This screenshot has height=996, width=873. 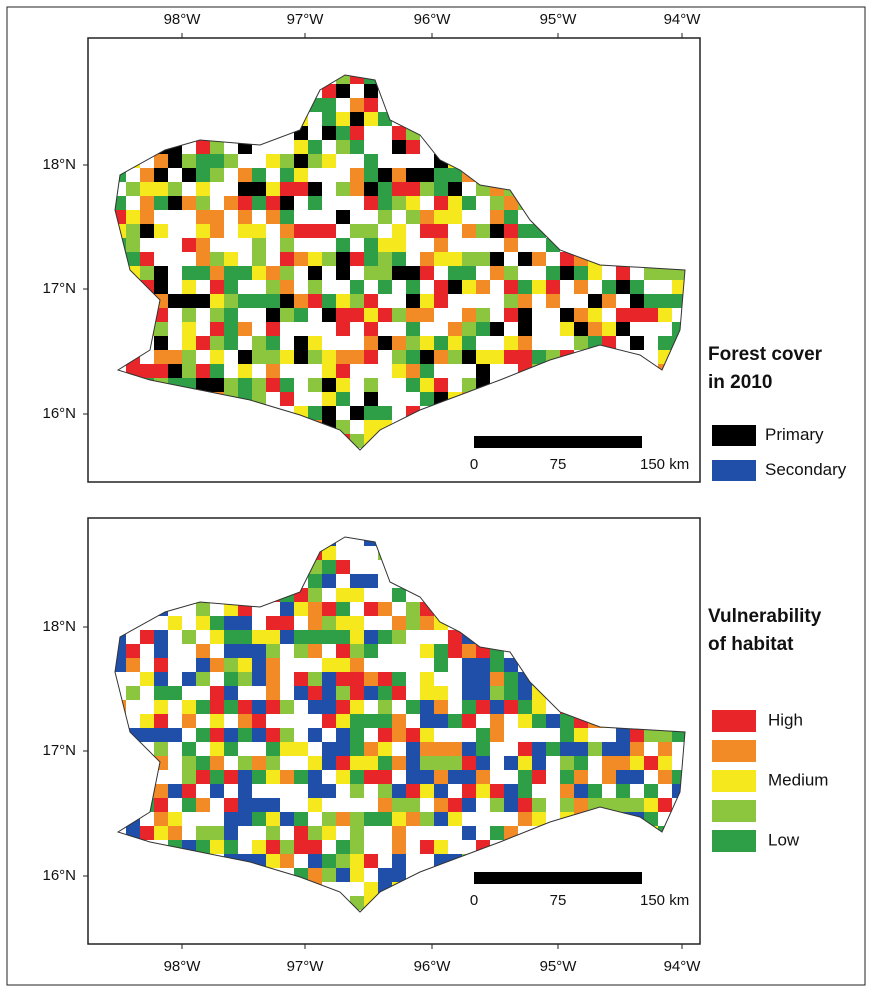 I want to click on legend-label: Medium, so click(x=798, y=779).